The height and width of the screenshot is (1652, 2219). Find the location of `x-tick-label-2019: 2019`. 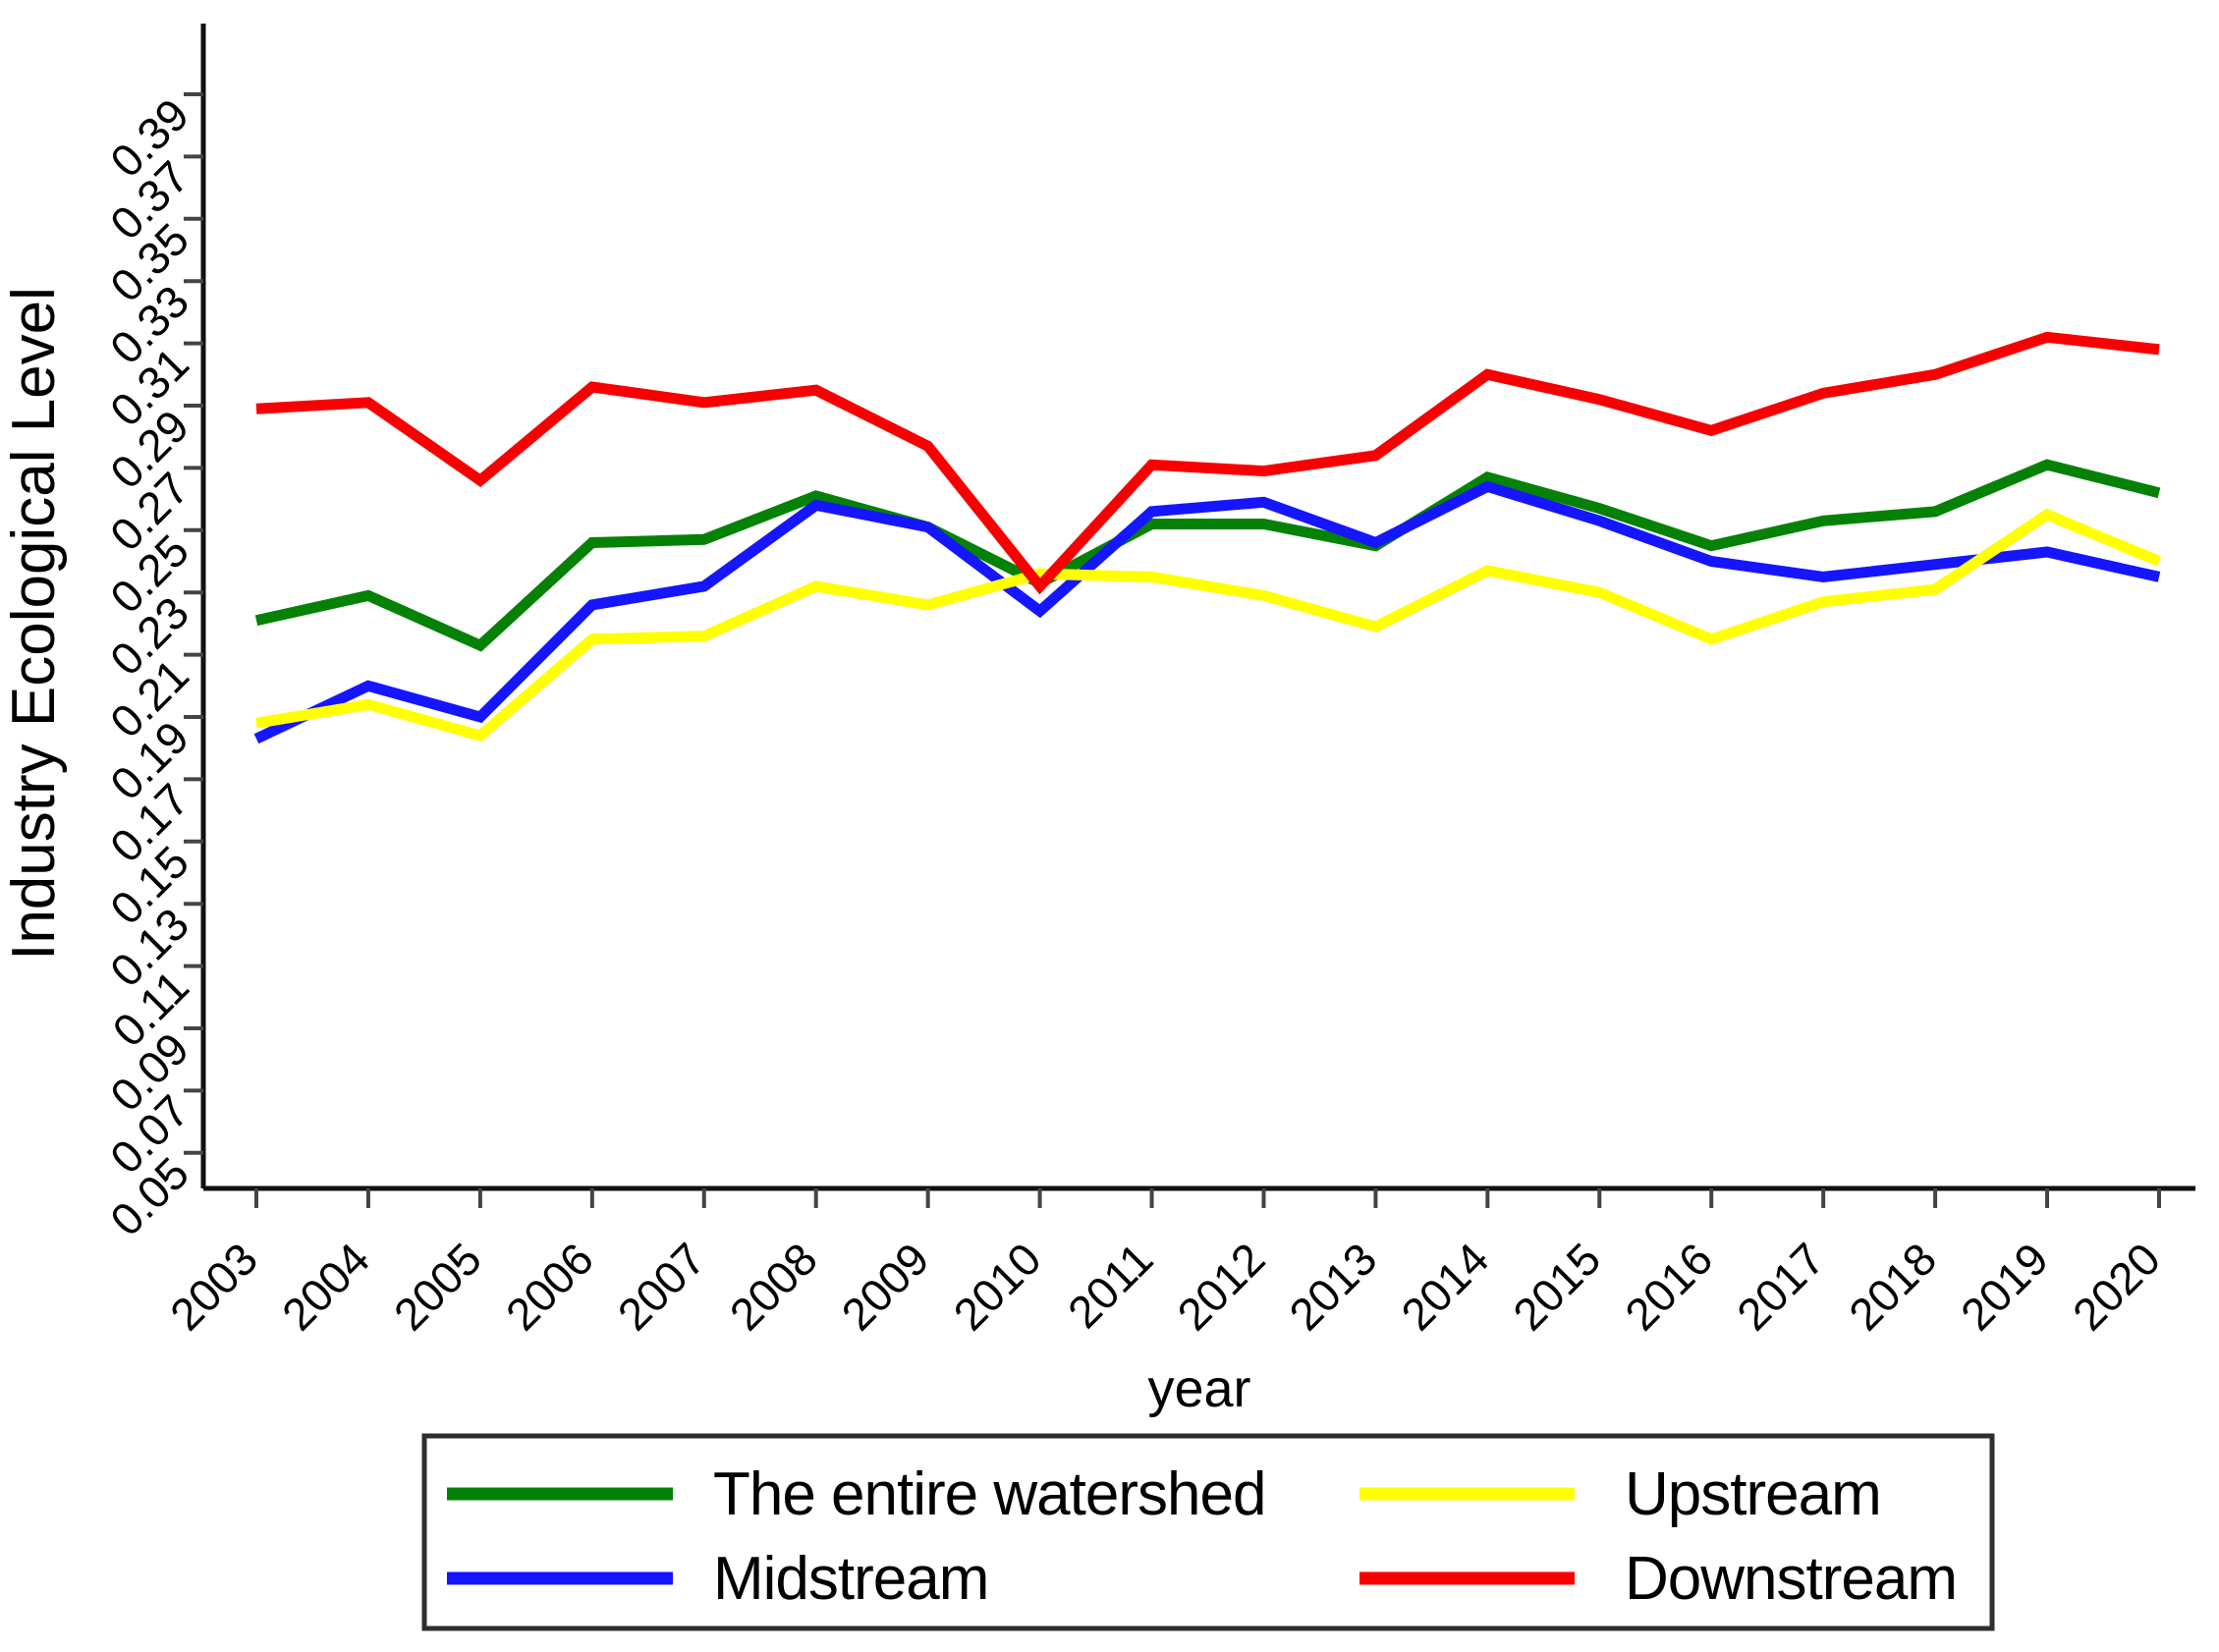

x-tick-label-2019: 2019 is located at coordinates (2004, 1286).